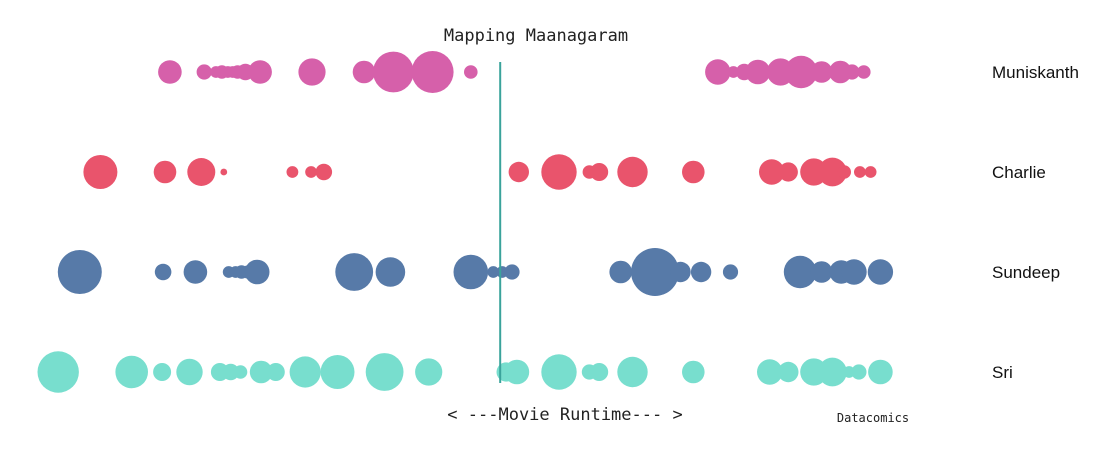 The width and height of the screenshot is (1111, 450). What do you see at coordinates (1002, 372) in the screenshot?
I see `series-label-sri: Sri` at bounding box center [1002, 372].